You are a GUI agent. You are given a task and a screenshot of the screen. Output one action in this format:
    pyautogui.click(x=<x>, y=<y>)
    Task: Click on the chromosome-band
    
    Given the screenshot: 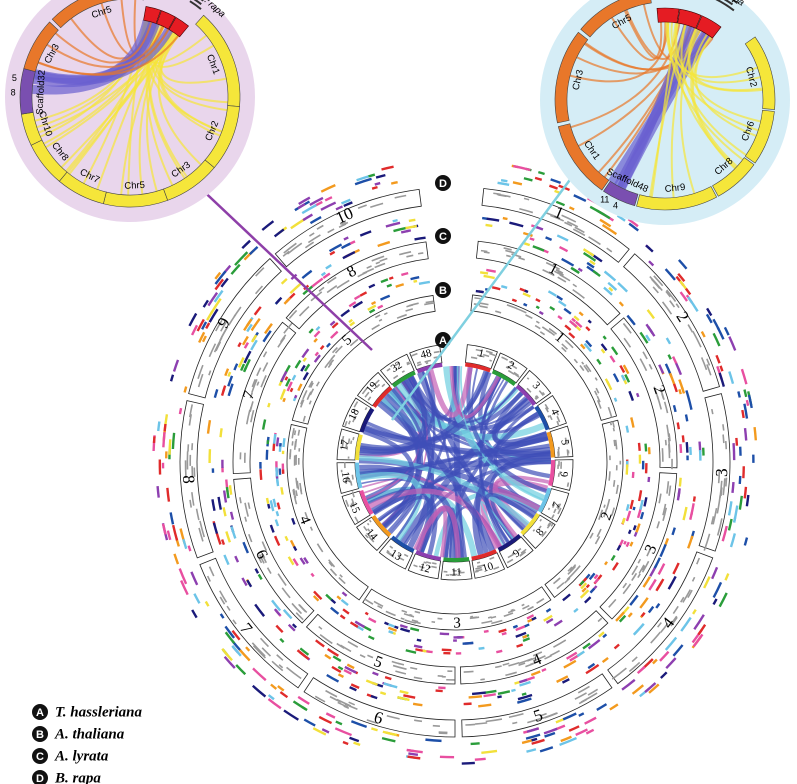 What is the action you would take?
    pyautogui.click(x=428, y=555)
    